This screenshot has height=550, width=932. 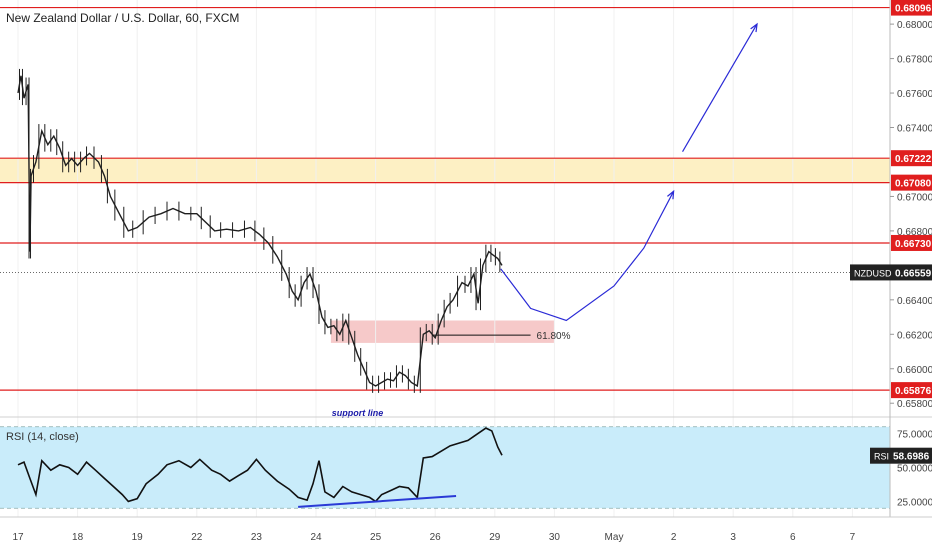 I want to click on time-tick-label: 29, so click(x=495, y=537).